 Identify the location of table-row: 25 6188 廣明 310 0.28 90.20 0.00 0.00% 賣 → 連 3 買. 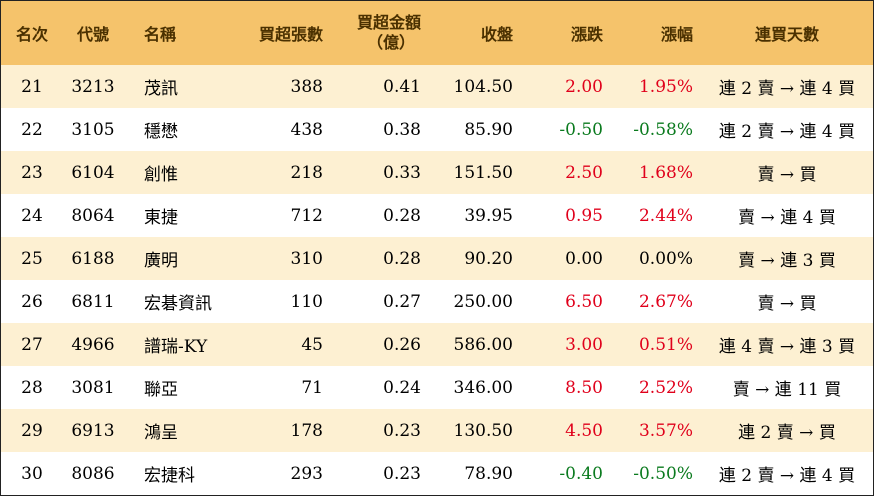
(437, 258).